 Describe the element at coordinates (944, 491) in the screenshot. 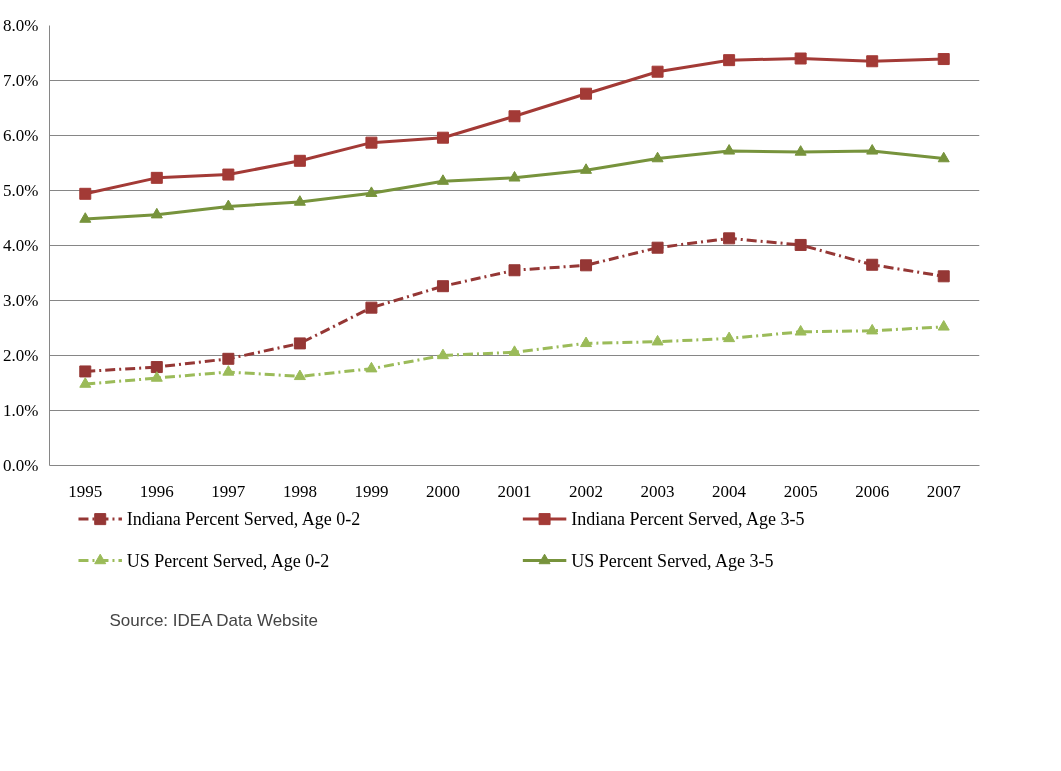

I see `x-tick-label: 2007` at that location.